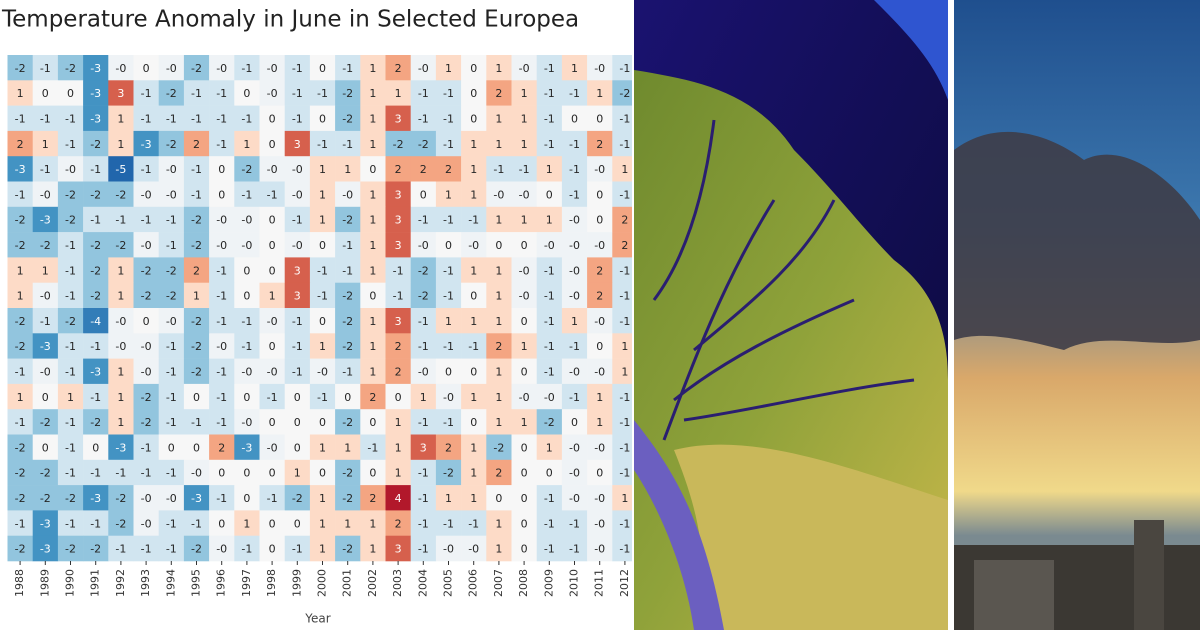 The image size is (1200, 630). Describe the element at coordinates (170, 583) in the screenshot. I see `x-tick-label: 1994` at that location.